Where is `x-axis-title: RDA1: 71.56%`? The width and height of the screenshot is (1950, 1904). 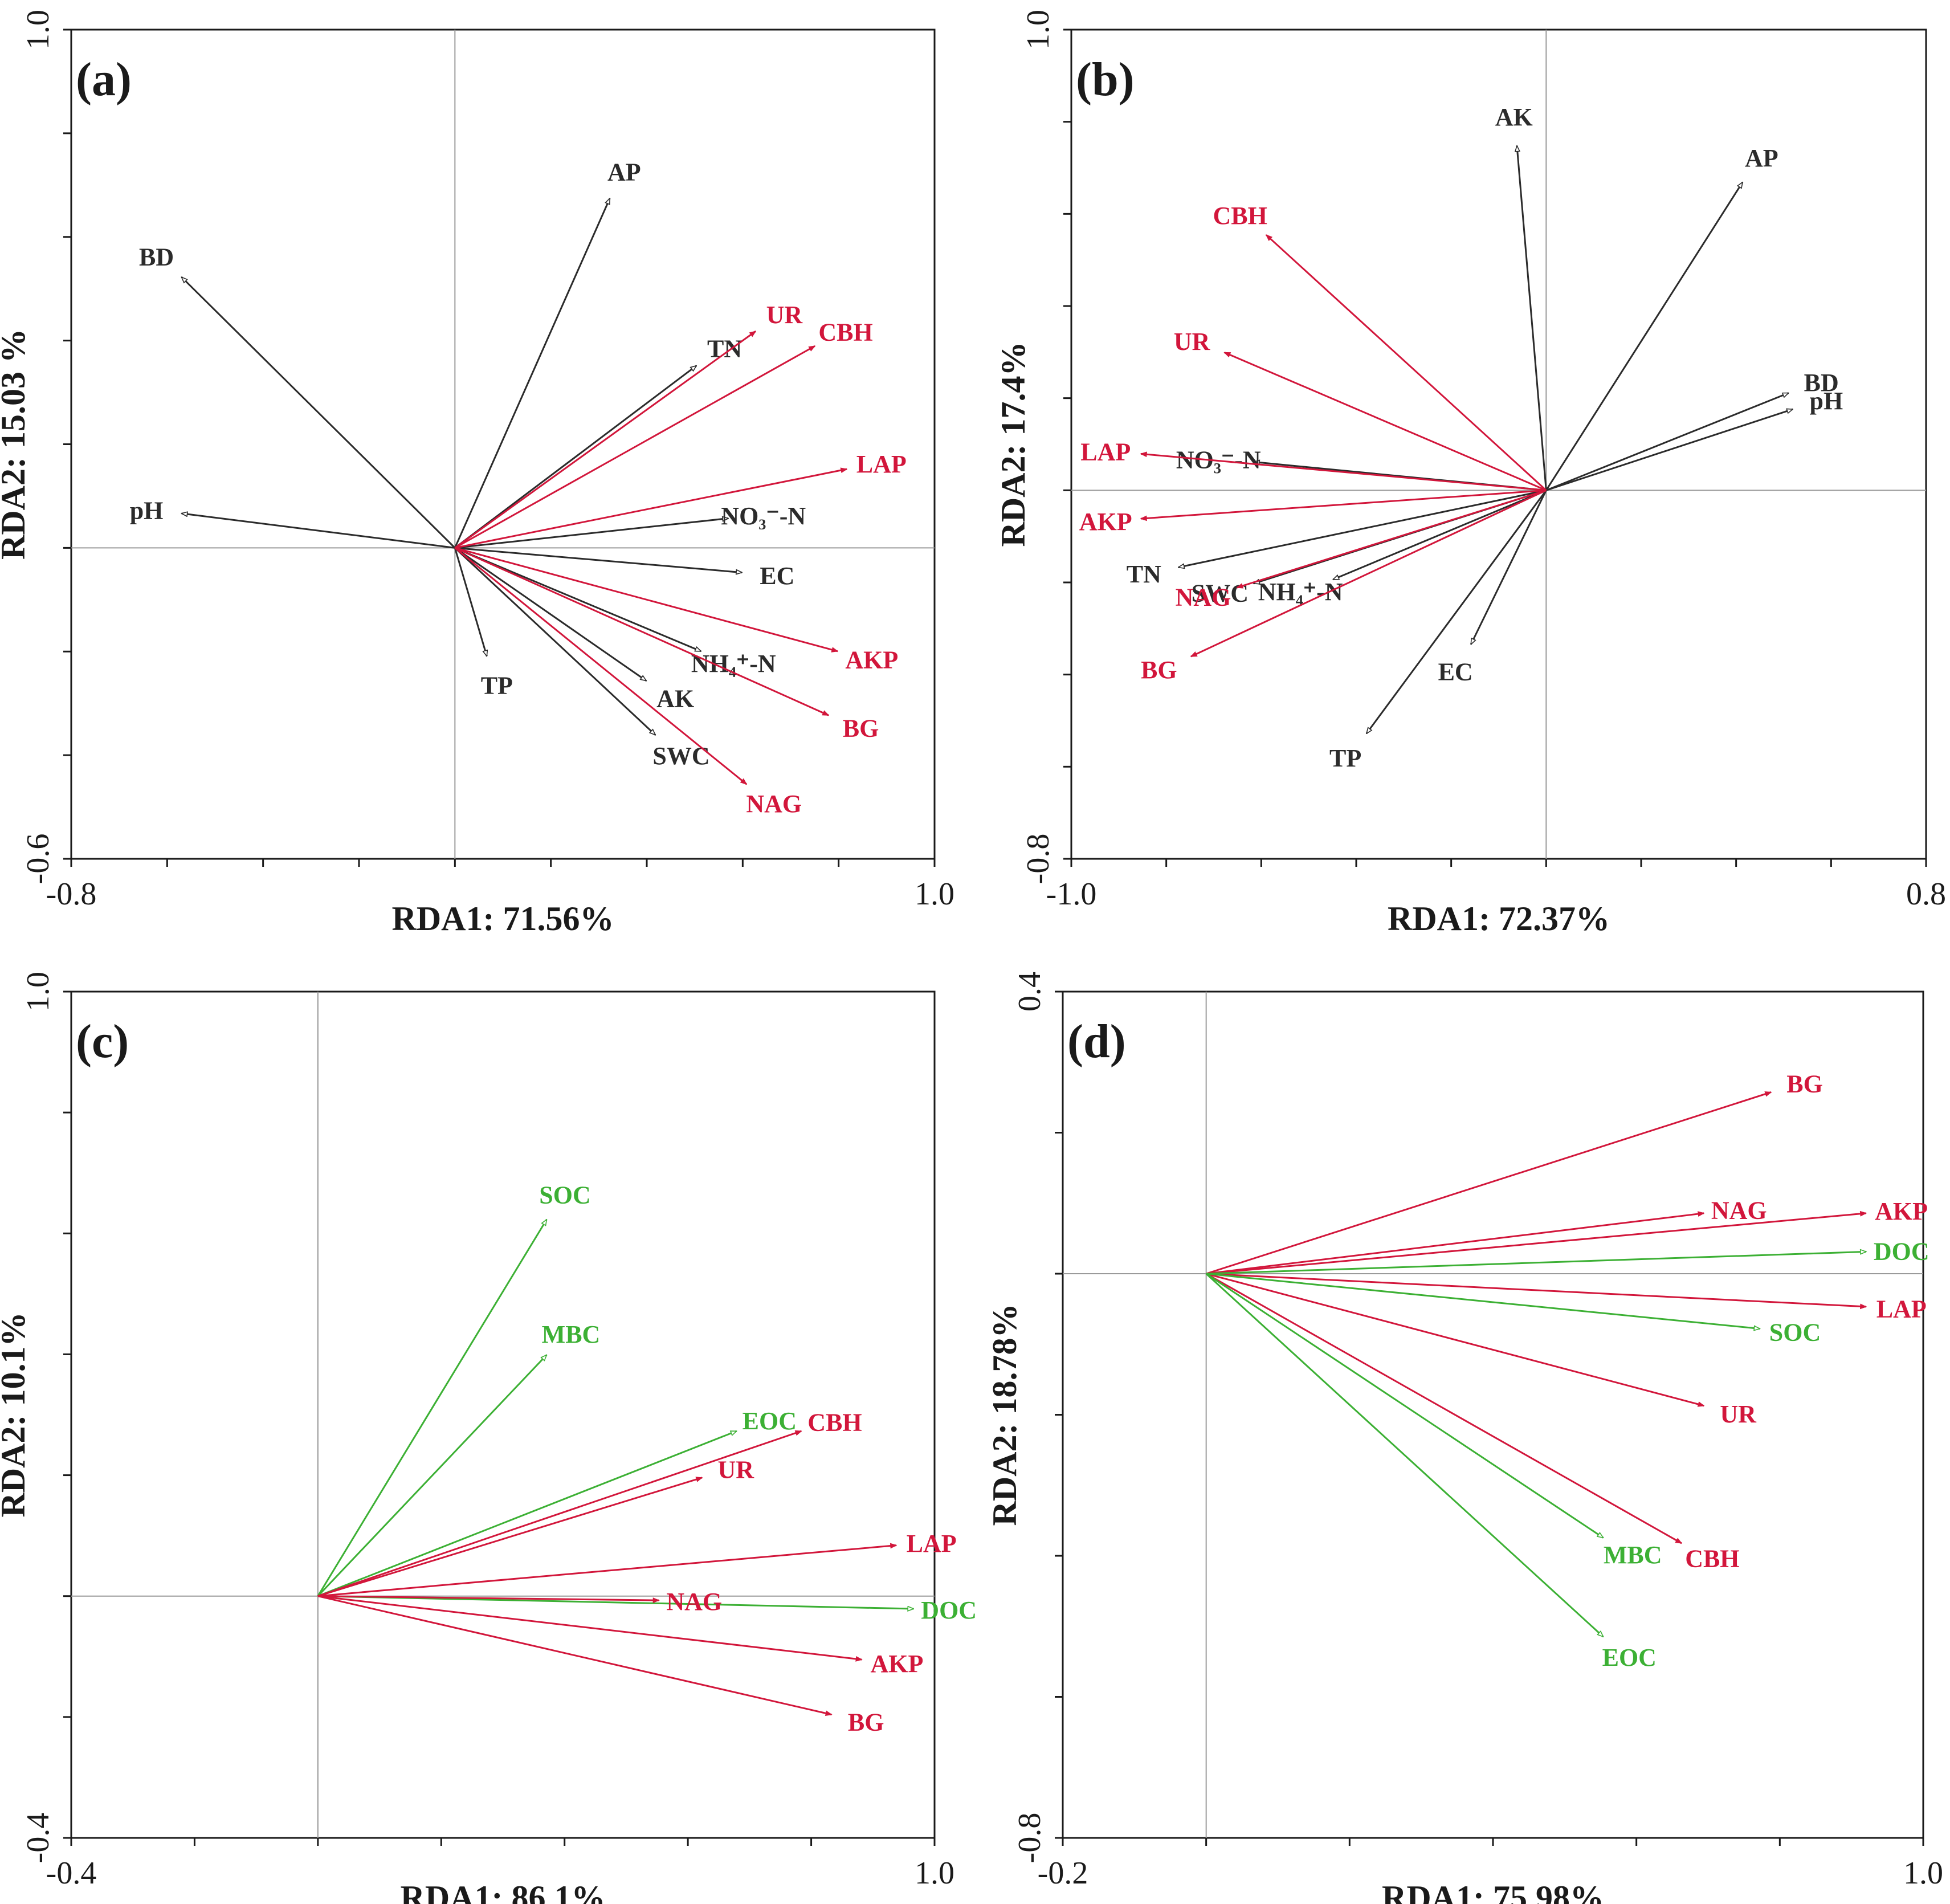
x-axis-title: RDA1: 71.56% is located at coordinates (503, 918).